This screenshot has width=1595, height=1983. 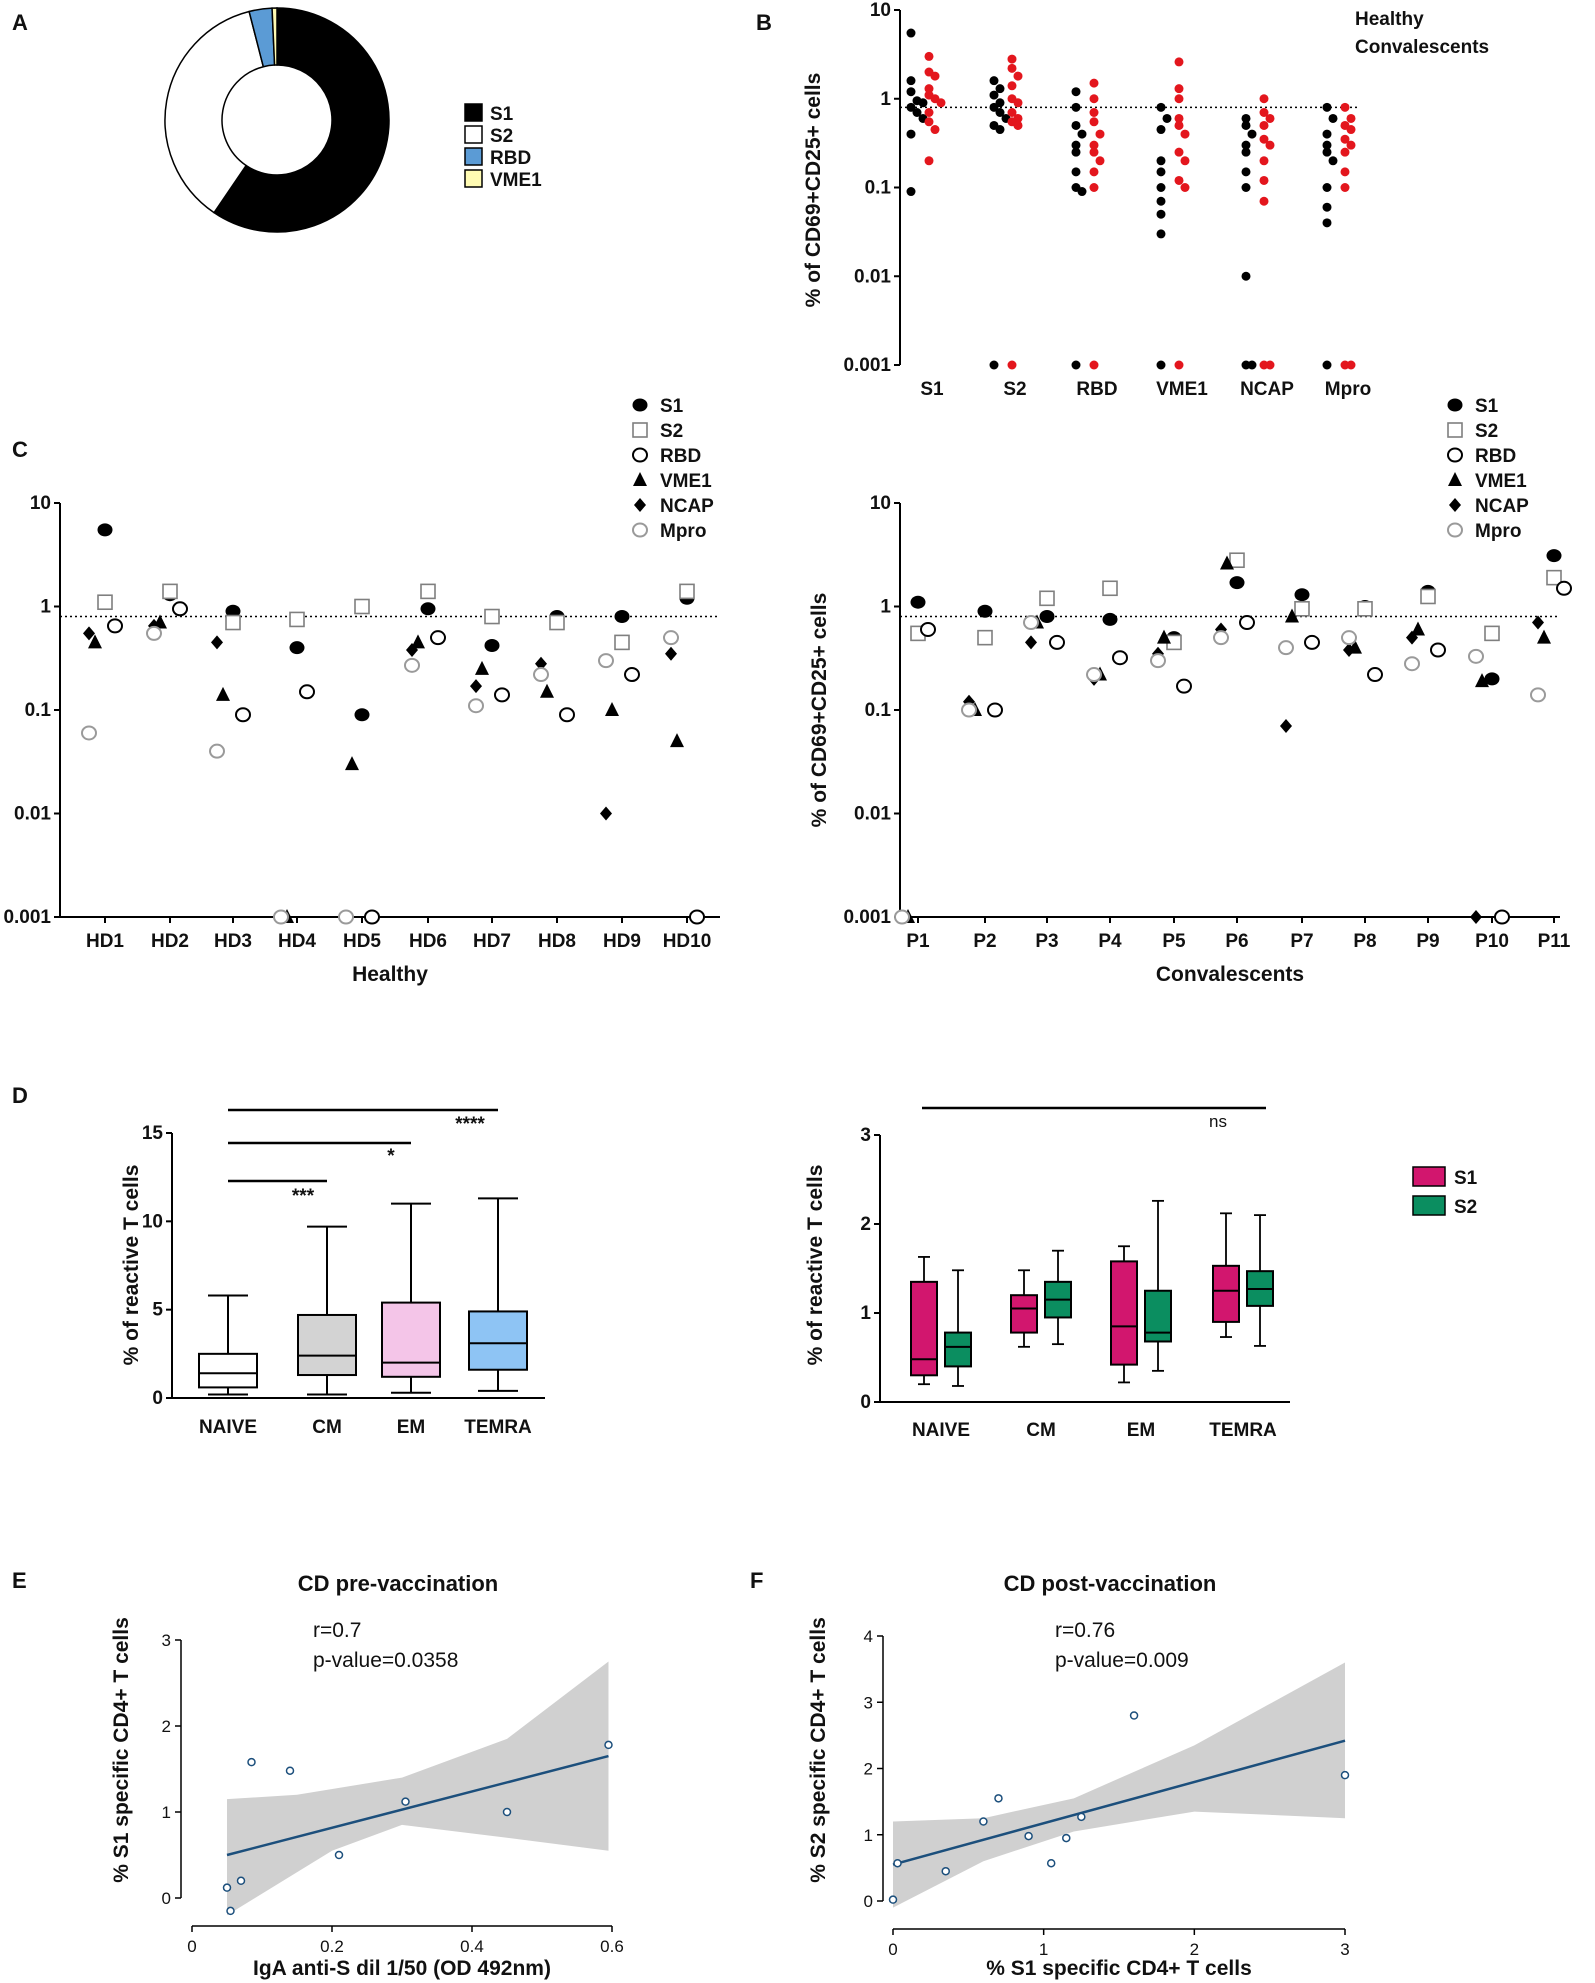 I want to click on legend-label-s1: S1, so click(x=502, y=114).